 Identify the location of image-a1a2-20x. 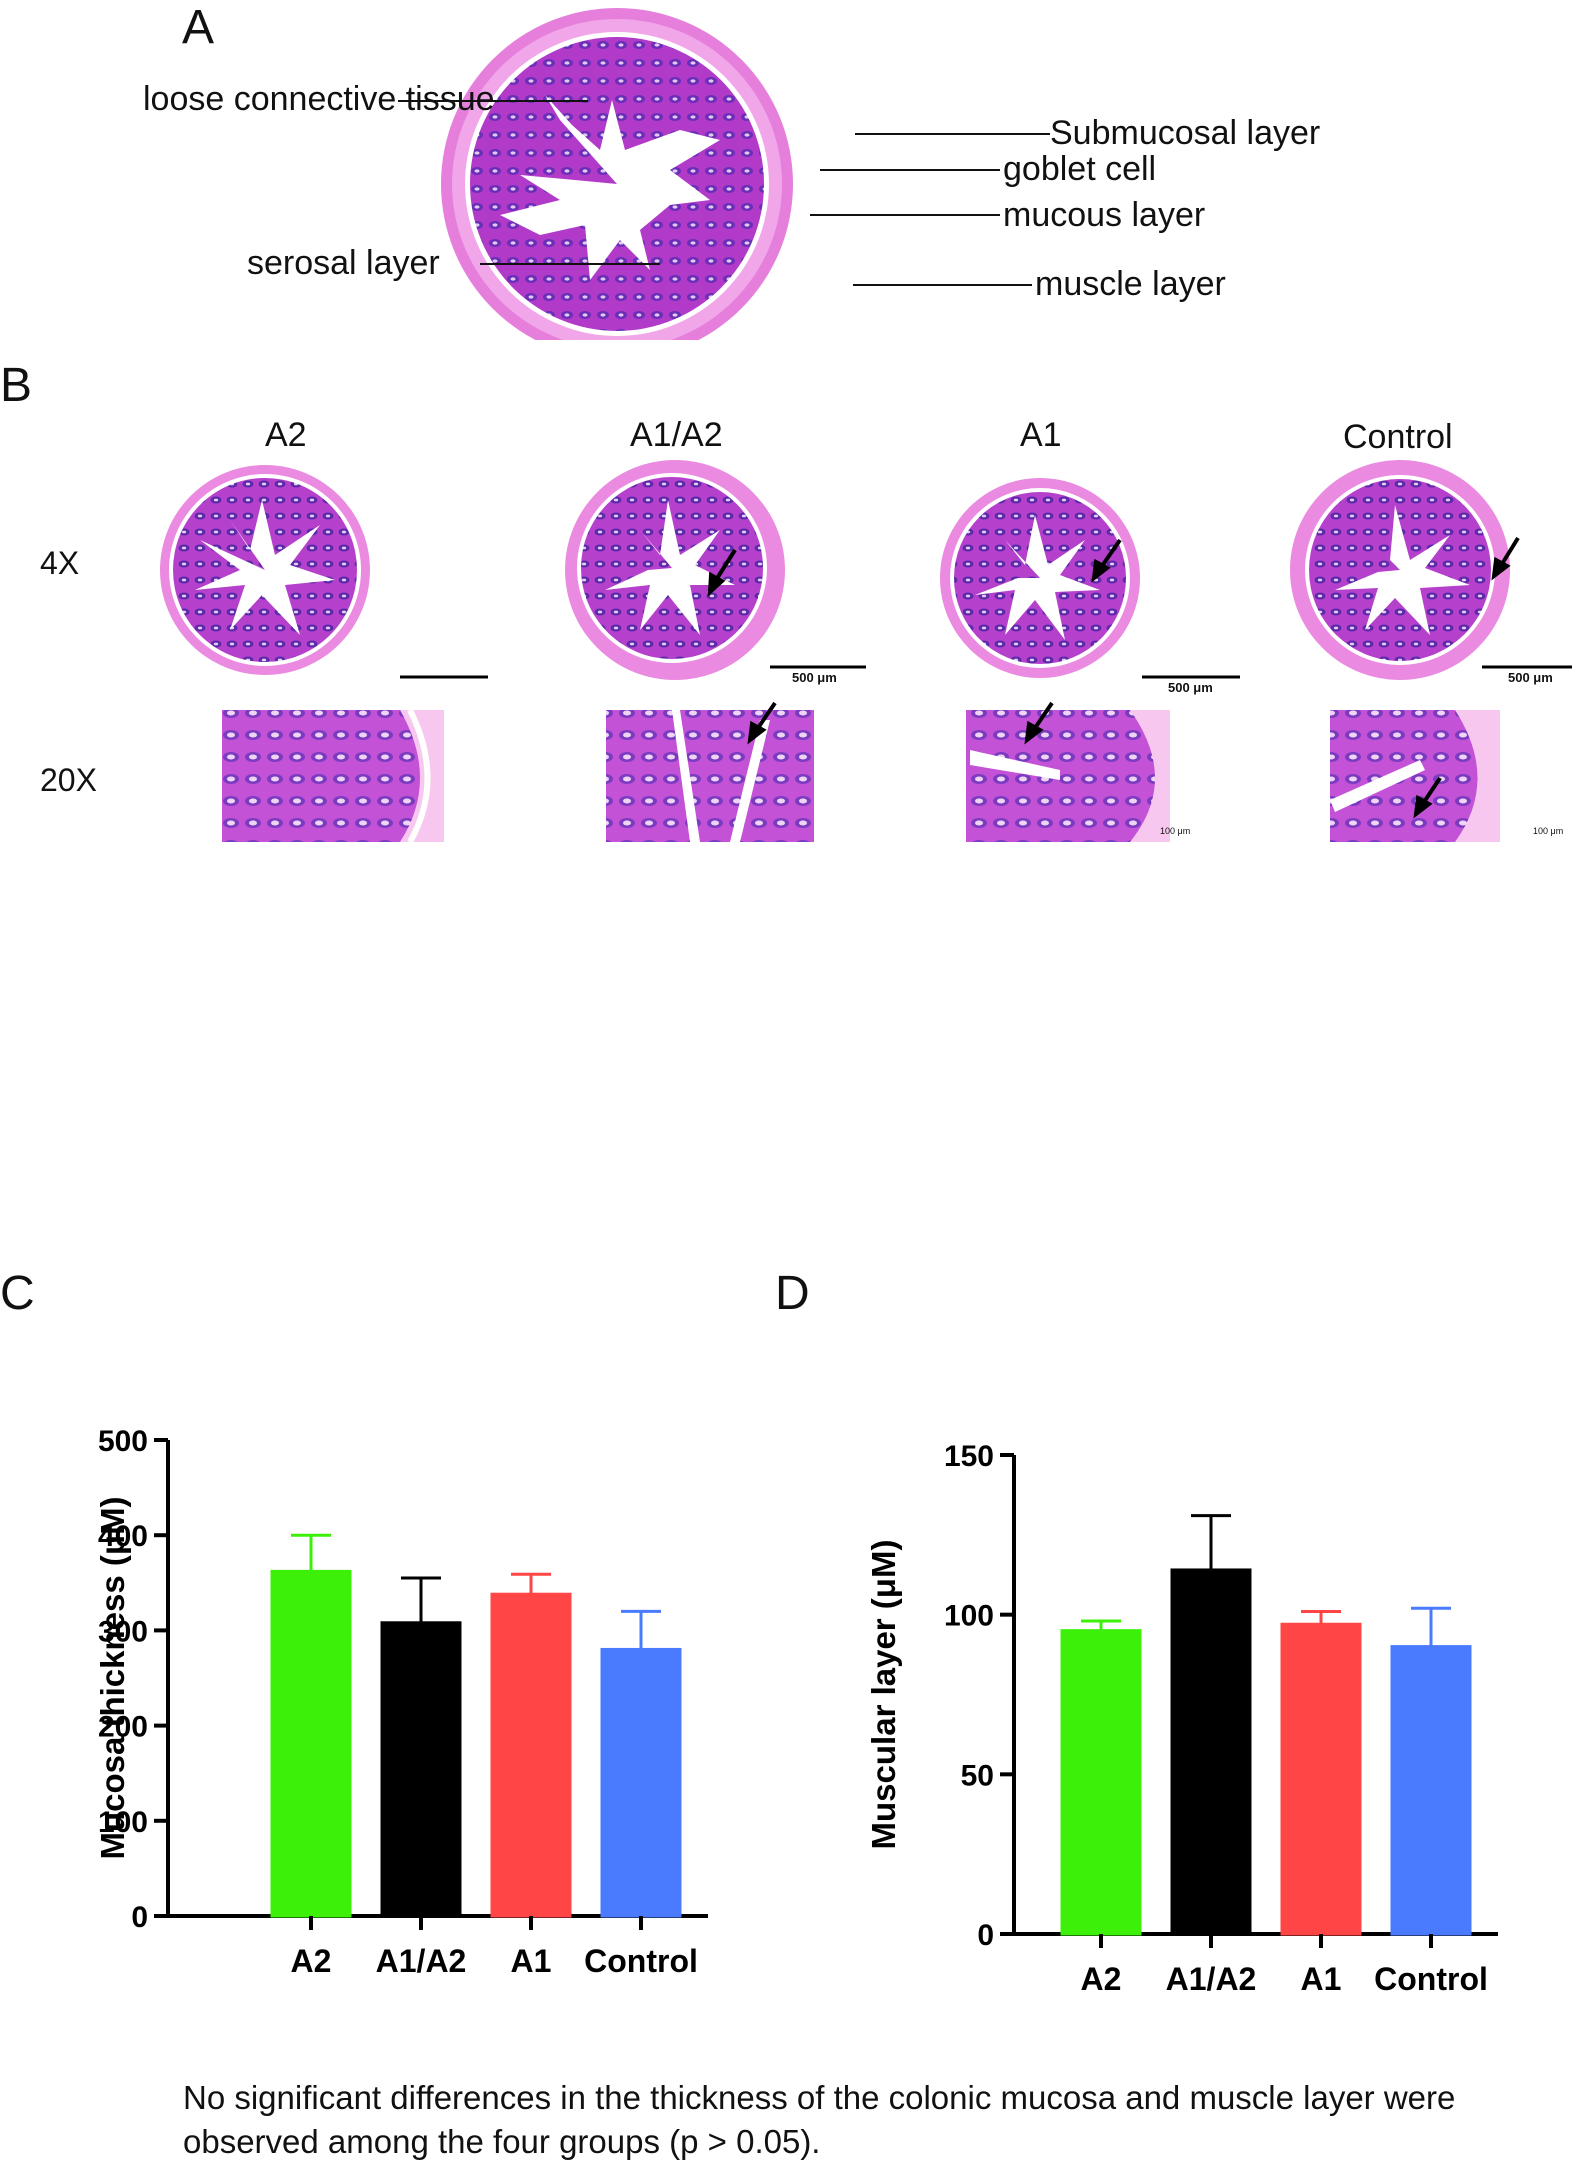
(710, 776).